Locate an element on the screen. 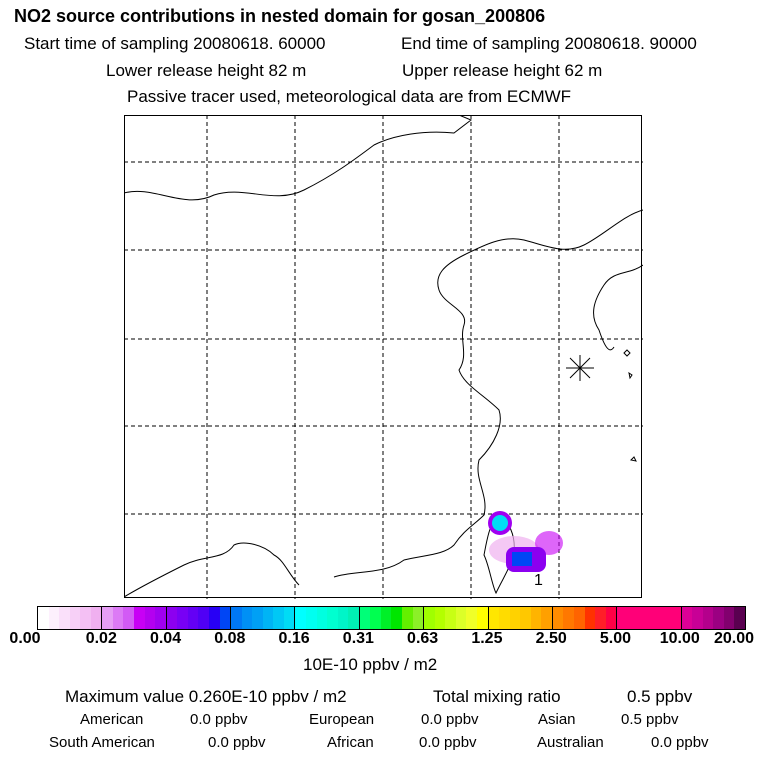 The height and width of the screenshot is (768, 768). region-name: Australian is located at coordinates (570, 742).